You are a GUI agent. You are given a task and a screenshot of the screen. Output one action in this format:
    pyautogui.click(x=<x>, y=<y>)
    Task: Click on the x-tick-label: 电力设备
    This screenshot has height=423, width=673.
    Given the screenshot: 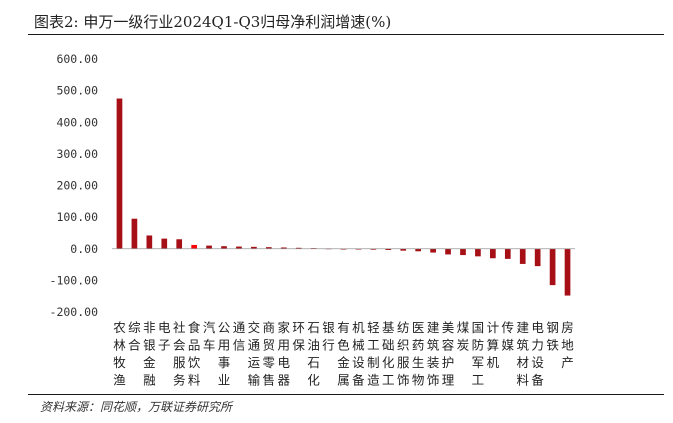 What is the action you would take?
    pyautogui.click(x=537, y=354)
    